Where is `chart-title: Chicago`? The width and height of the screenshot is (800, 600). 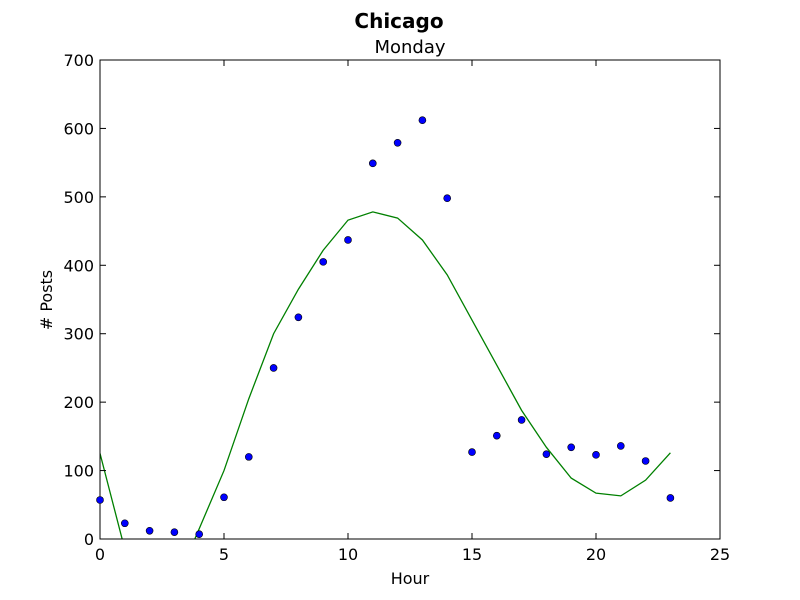
chart-title: Chicago is located at coordinates (398, 21).